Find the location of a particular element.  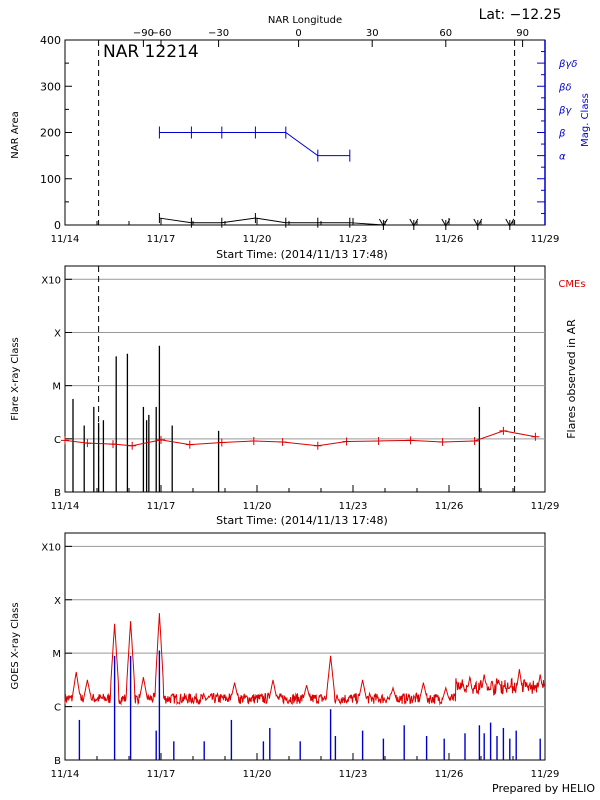

area-y-axis-title: NAR Area is located at coordinates (15, 134).